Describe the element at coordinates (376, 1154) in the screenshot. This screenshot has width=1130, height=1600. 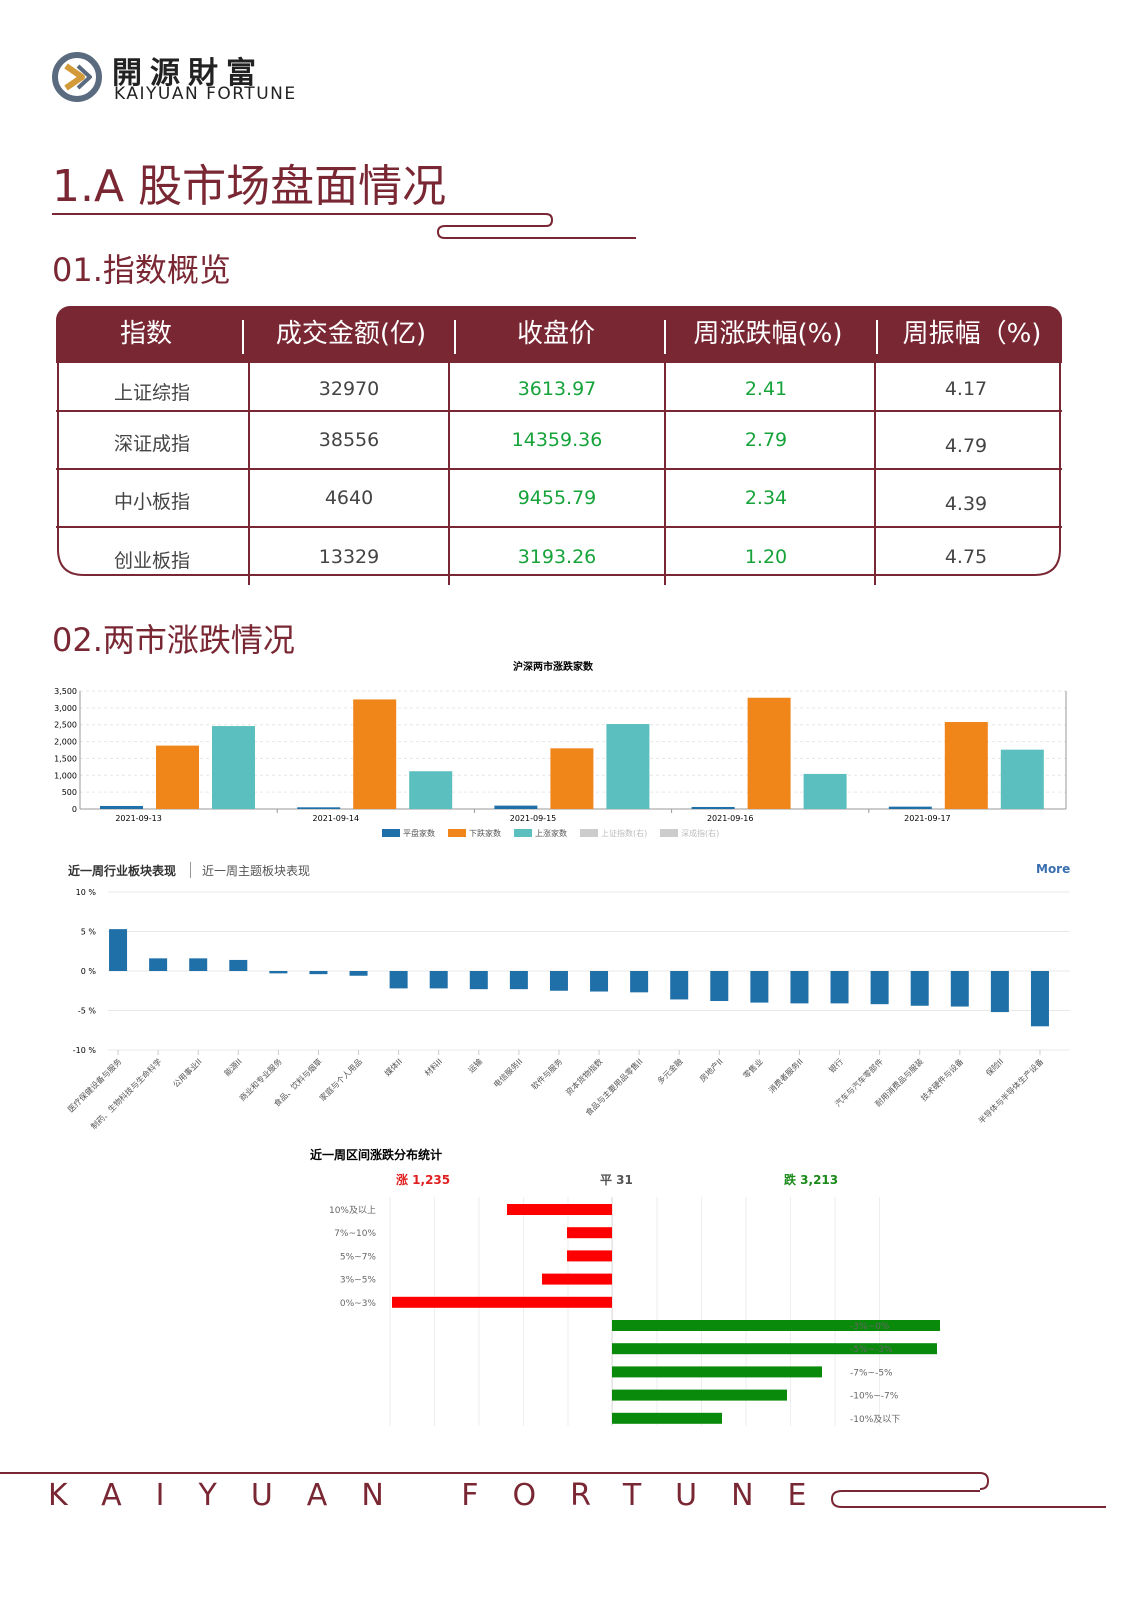
I see `chart-title: 近一周区间涨跌分布统计` at that location.